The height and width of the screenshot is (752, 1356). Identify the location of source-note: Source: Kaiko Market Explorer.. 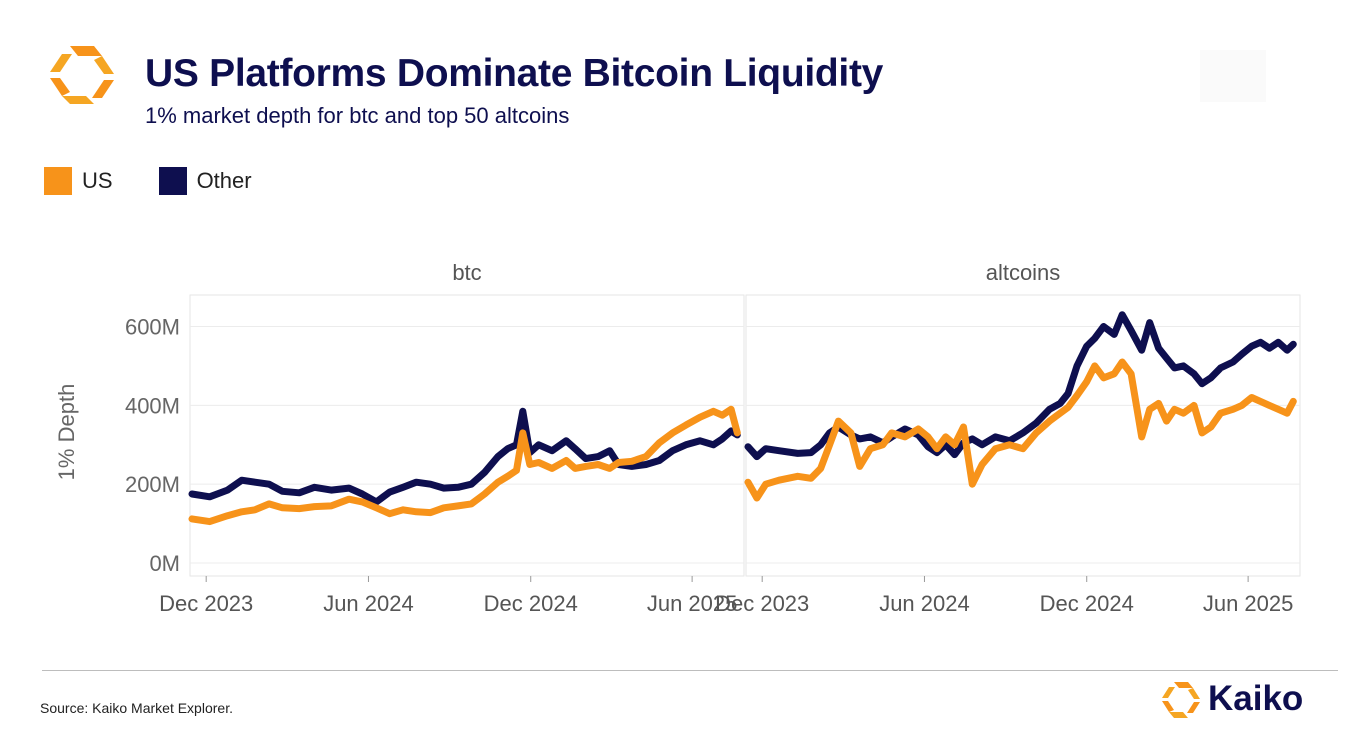
(136, 708).